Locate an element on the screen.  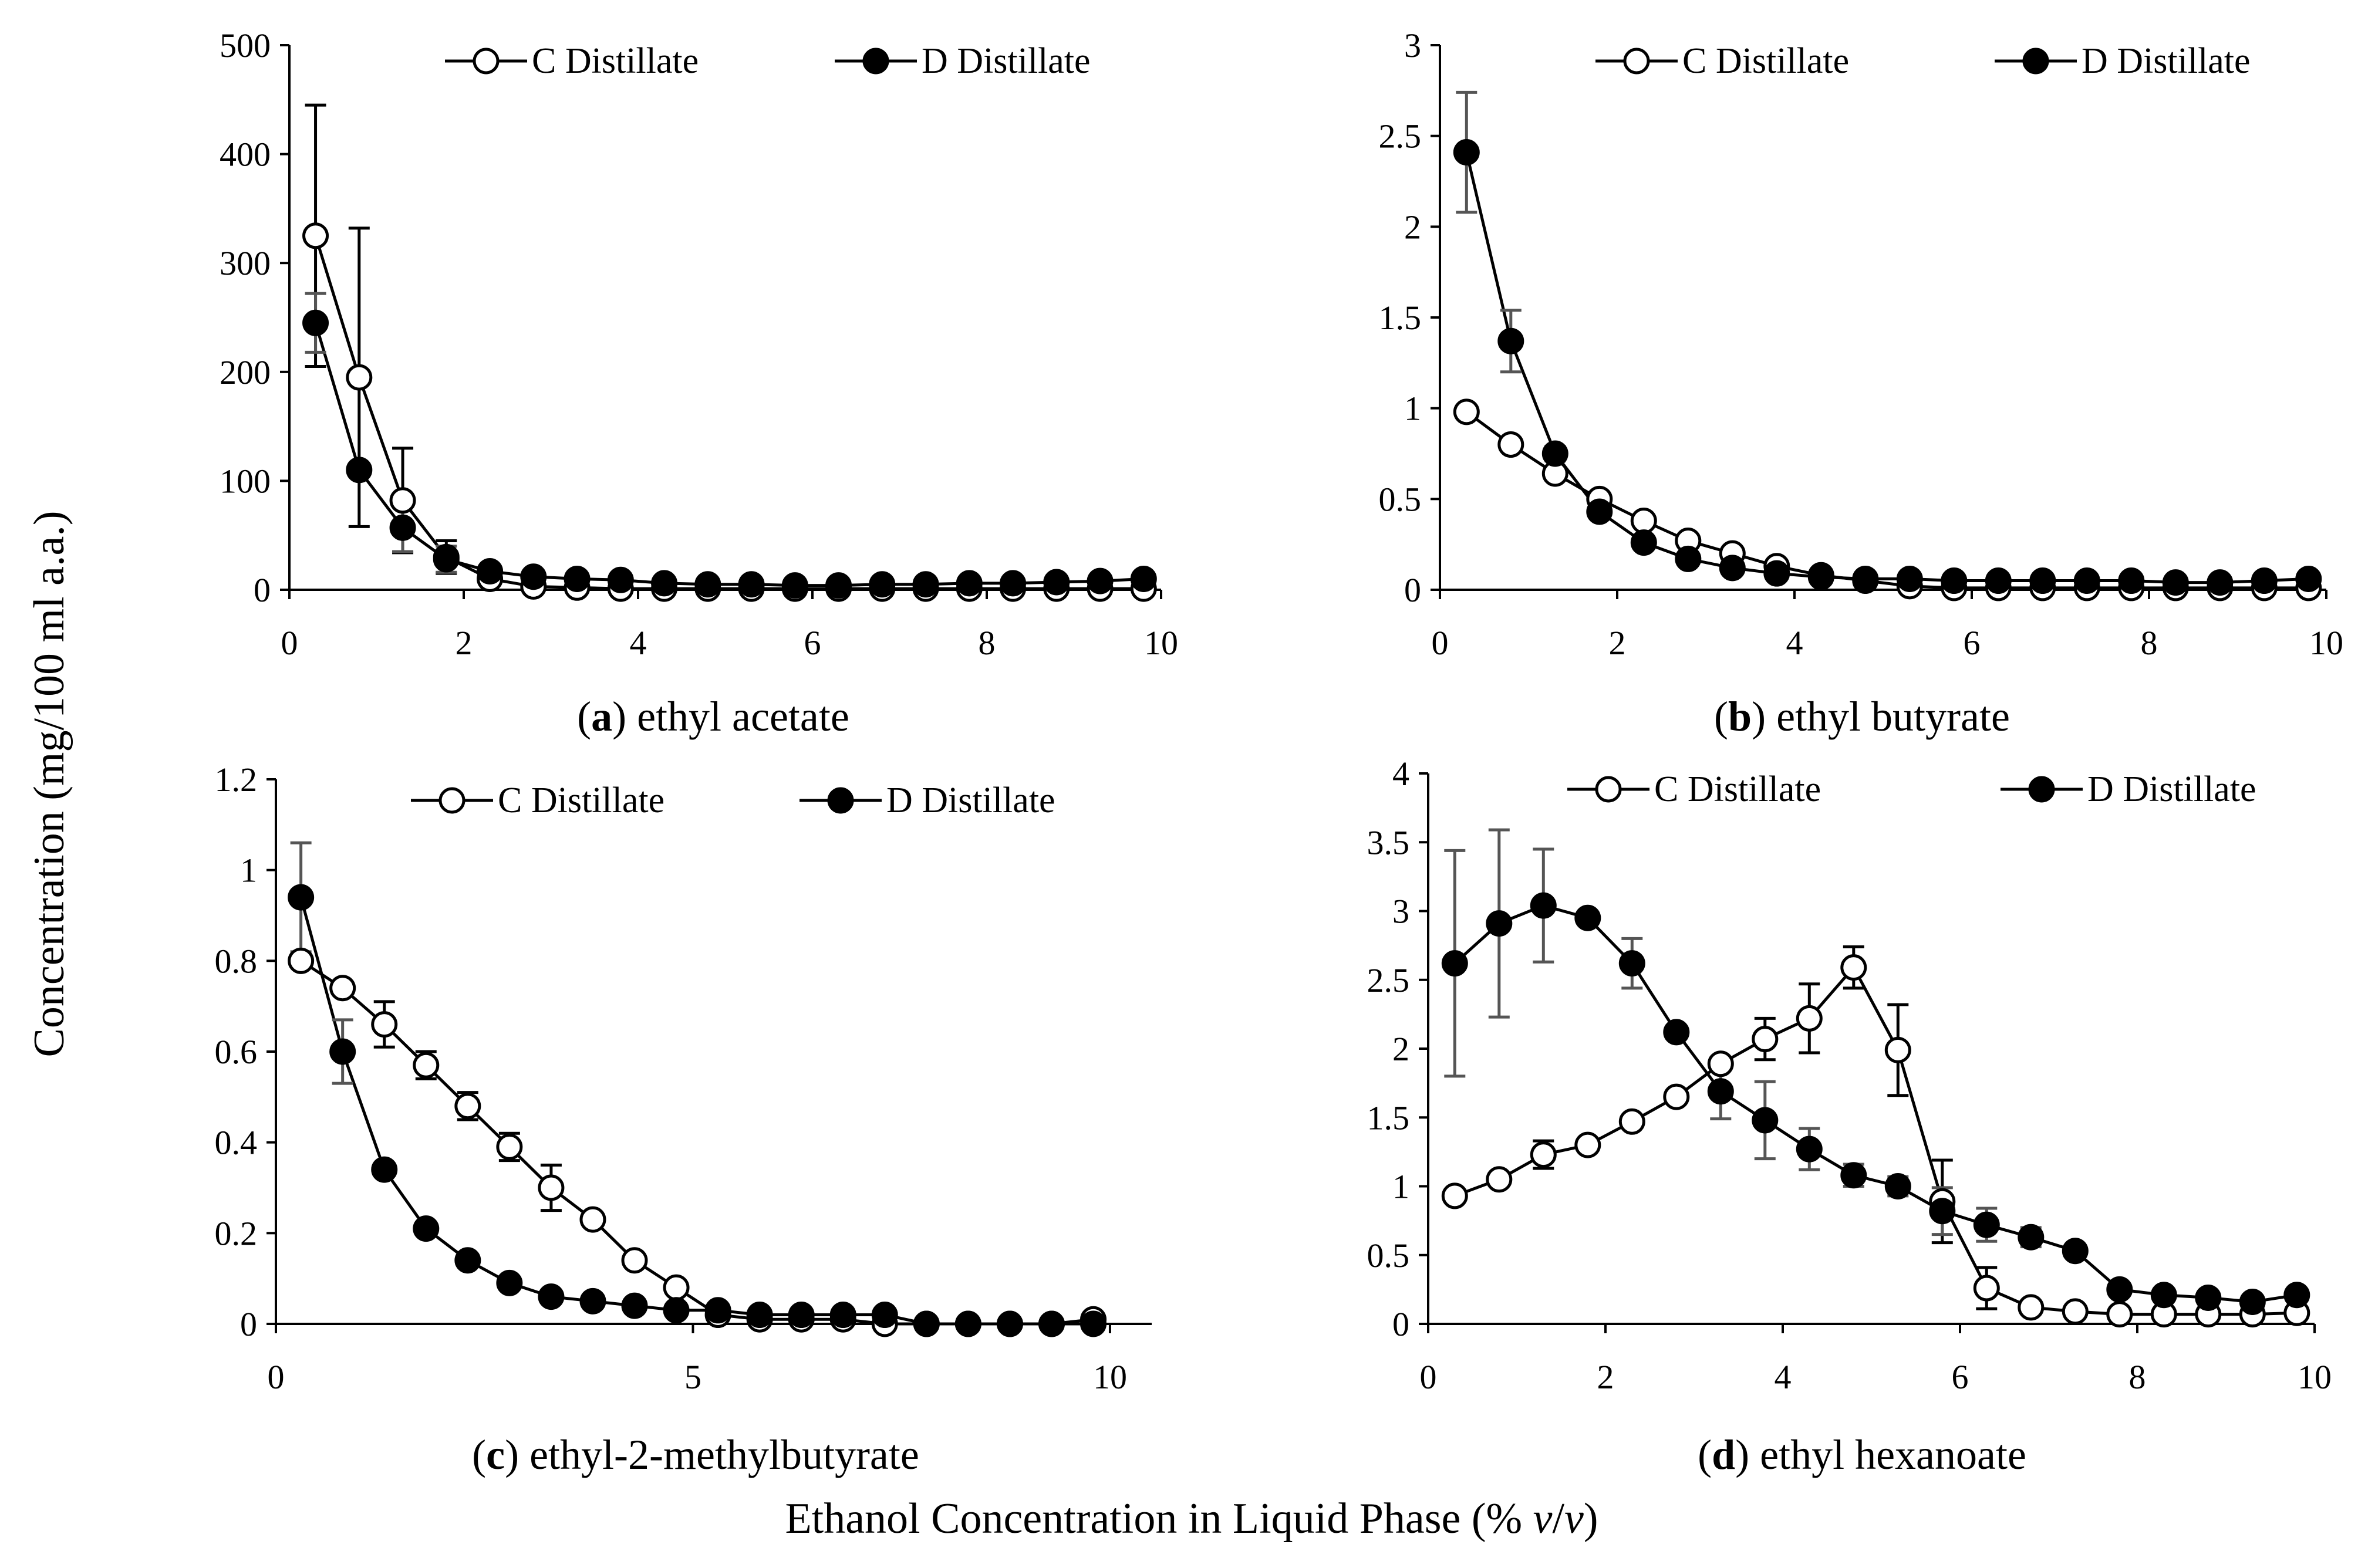
y-axis-label: Concentration (mg/100 ml a.a.) is located at coordinates (49, 784).